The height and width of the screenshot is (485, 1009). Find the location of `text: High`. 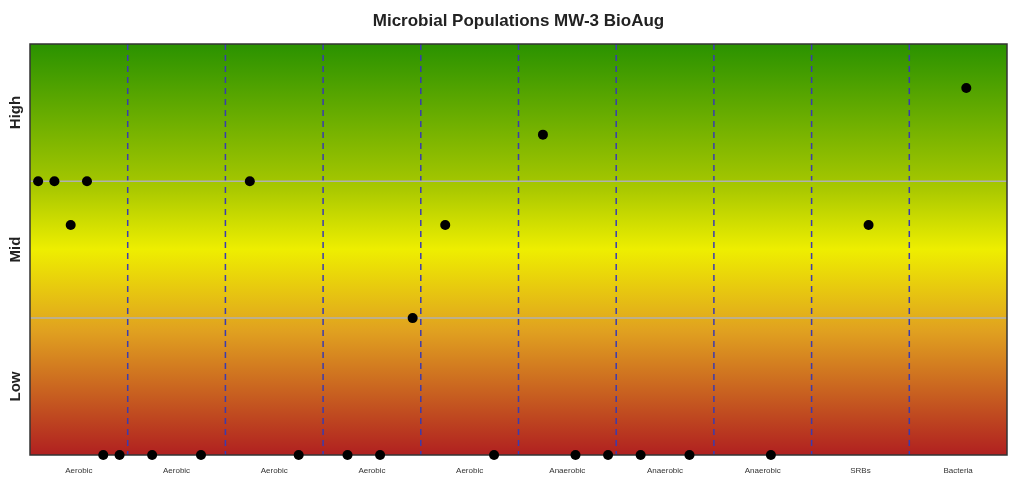

text: High is located at coordinates (14, 112).